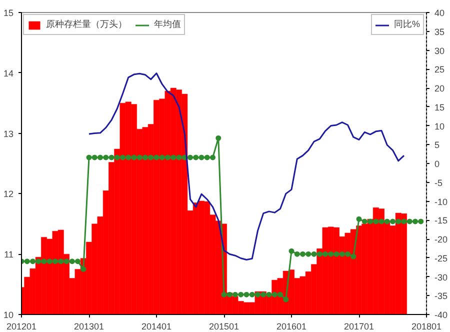  What do you see at coordinates (441, 277) in the screenshot?
I see `y2-tick-label: -30` at bounding box center [441, 277].